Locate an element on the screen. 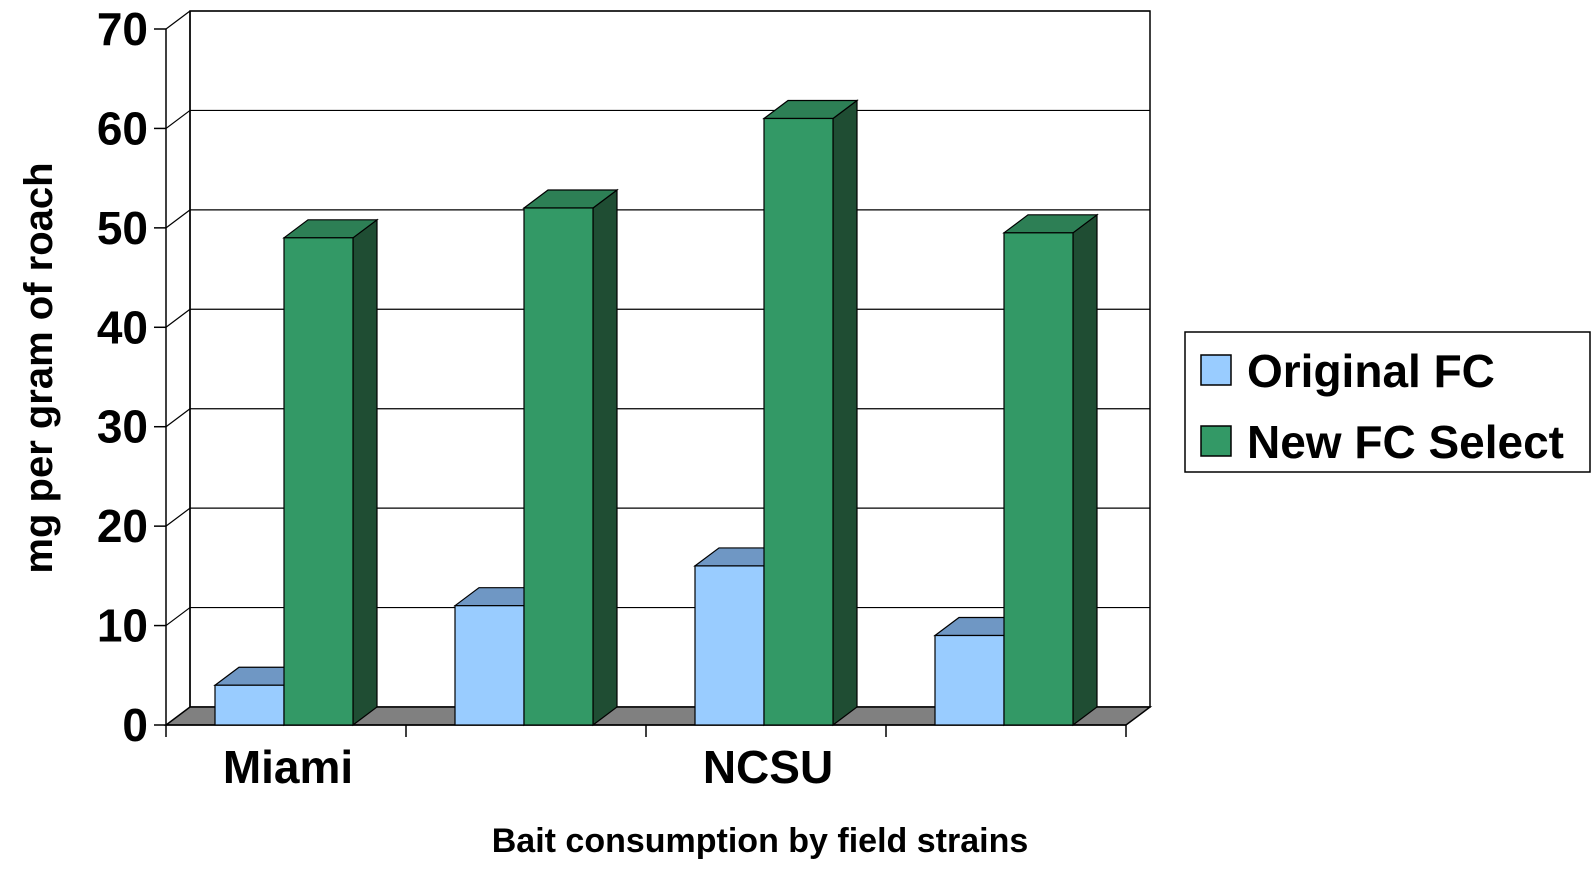 The image size is (1594, 872). y-tick-label: 50 is located at coordinates (122, 228).